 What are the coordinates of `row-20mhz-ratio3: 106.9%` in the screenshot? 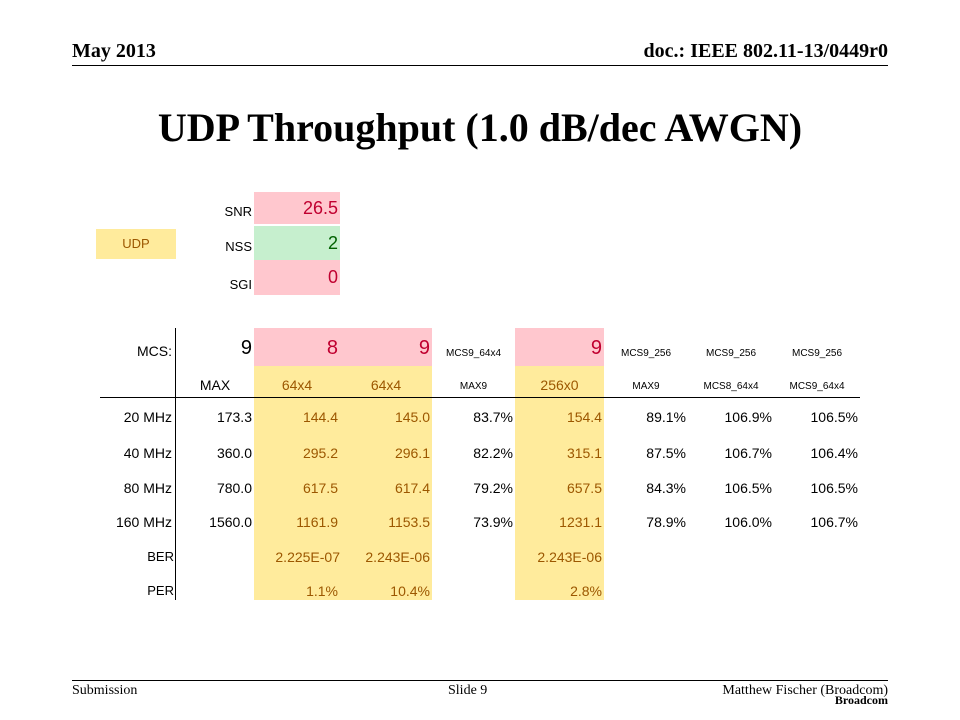 It's located at (748, 417).